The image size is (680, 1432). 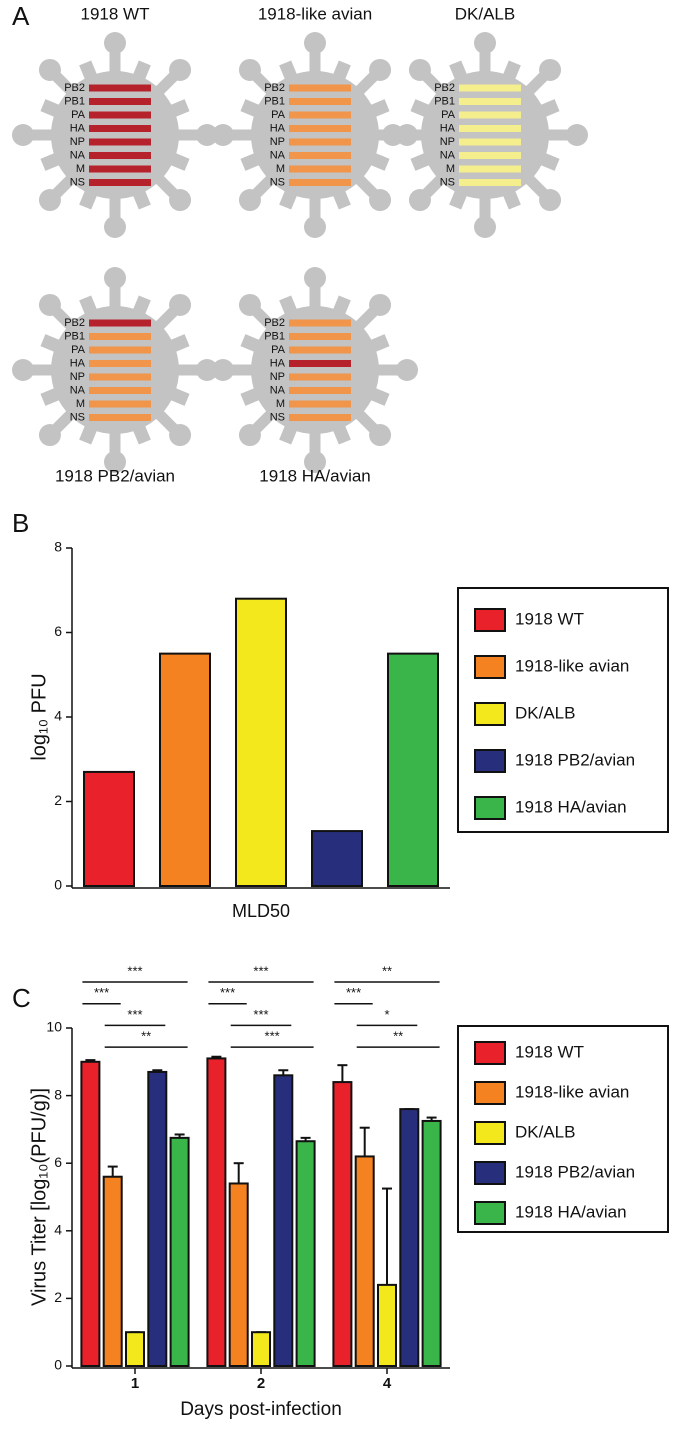 What do you see at coordinates (54, 1027) in the screenshot?
I see `y-tick-label: 10` at bounding box center [54, 1027].